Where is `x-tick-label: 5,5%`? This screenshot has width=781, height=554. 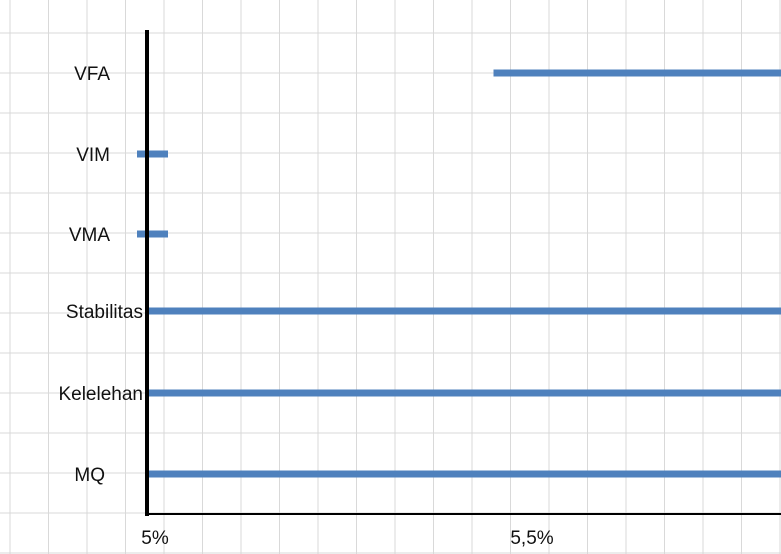 x-tick-label: 5,5% is located at coordinates (531, 538).